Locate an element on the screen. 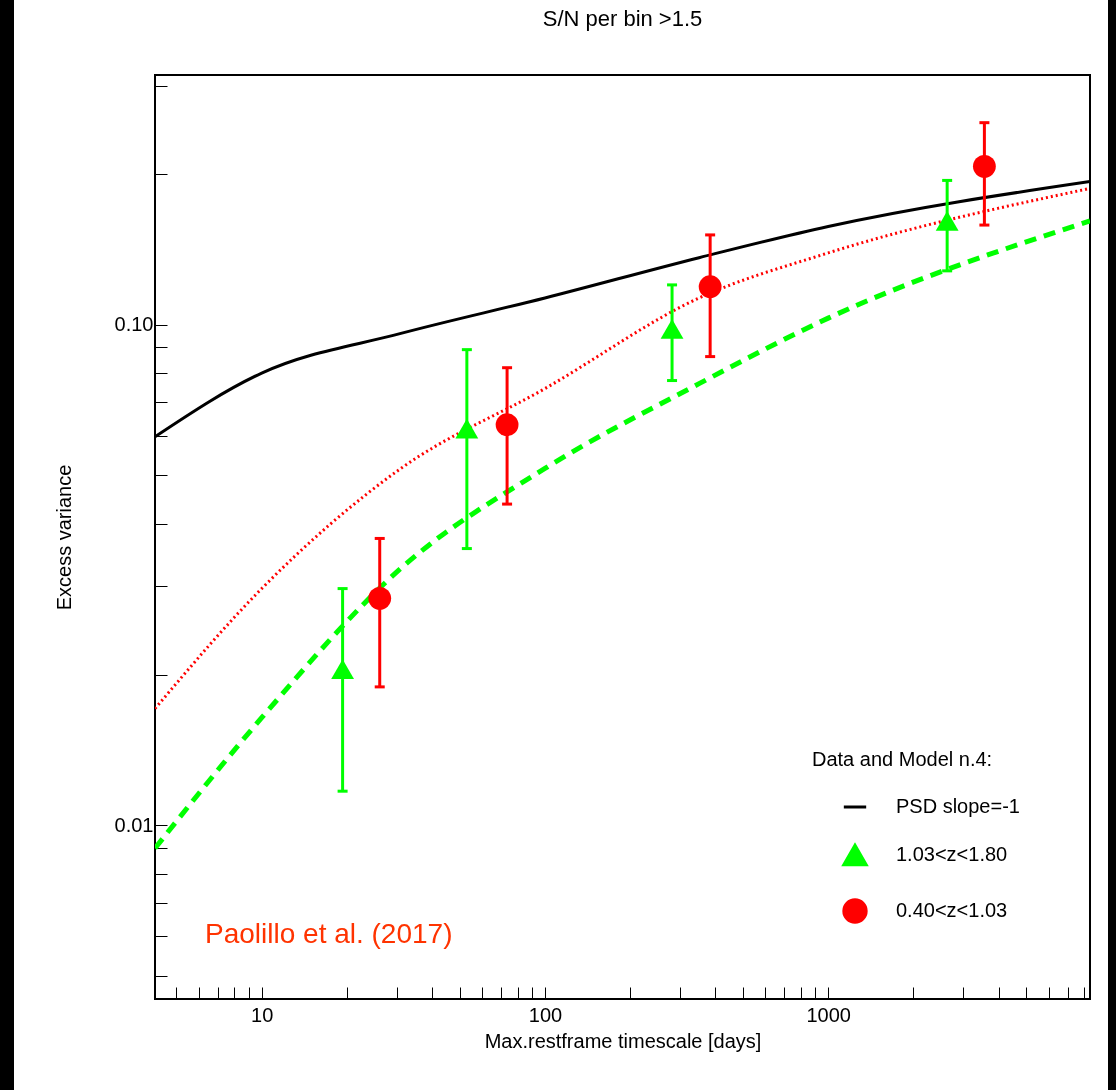 Image resolution: width=1116 pixels, height=1090 pixels. chart-title: S/N per bin >1.5 is located at coordinates (622, 18).